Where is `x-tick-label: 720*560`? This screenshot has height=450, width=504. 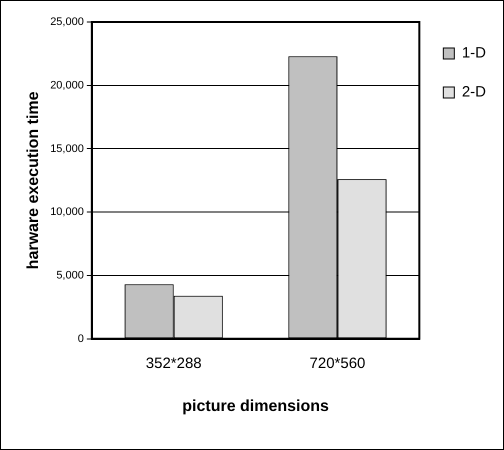
x-tick-label: 720*560 is located at coordinates (338, 363).